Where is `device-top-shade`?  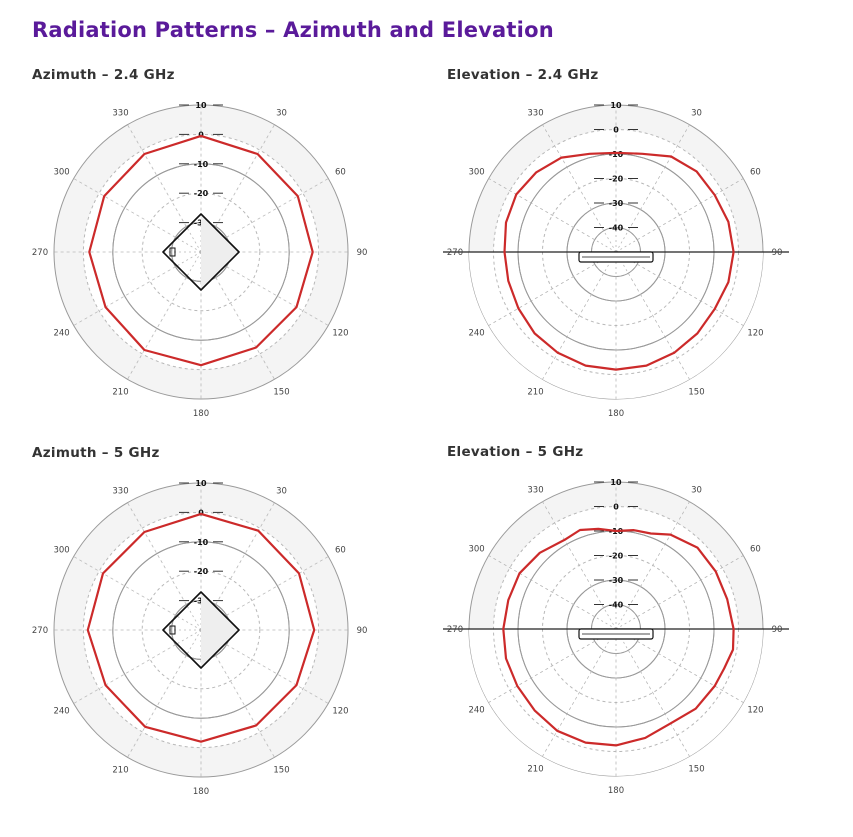
device-top-shade is located at coordinates (220, 630).